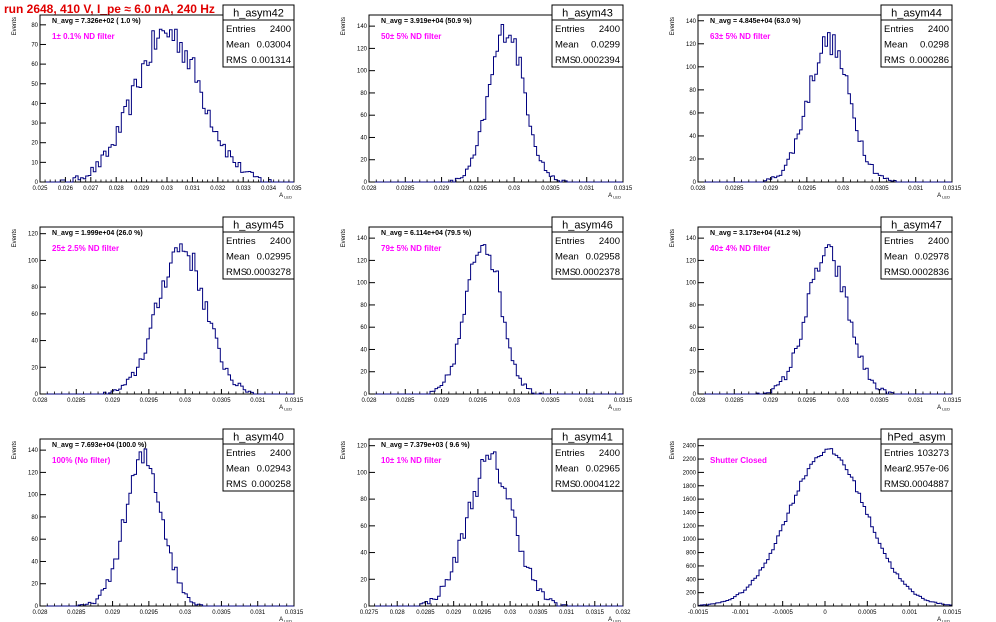  What do you see at coordinates (426, 233) in the screenshot?
I see `navg-label: N_avg = 6.114e+04 (79.5 %)` at bounding box center [426, 233].